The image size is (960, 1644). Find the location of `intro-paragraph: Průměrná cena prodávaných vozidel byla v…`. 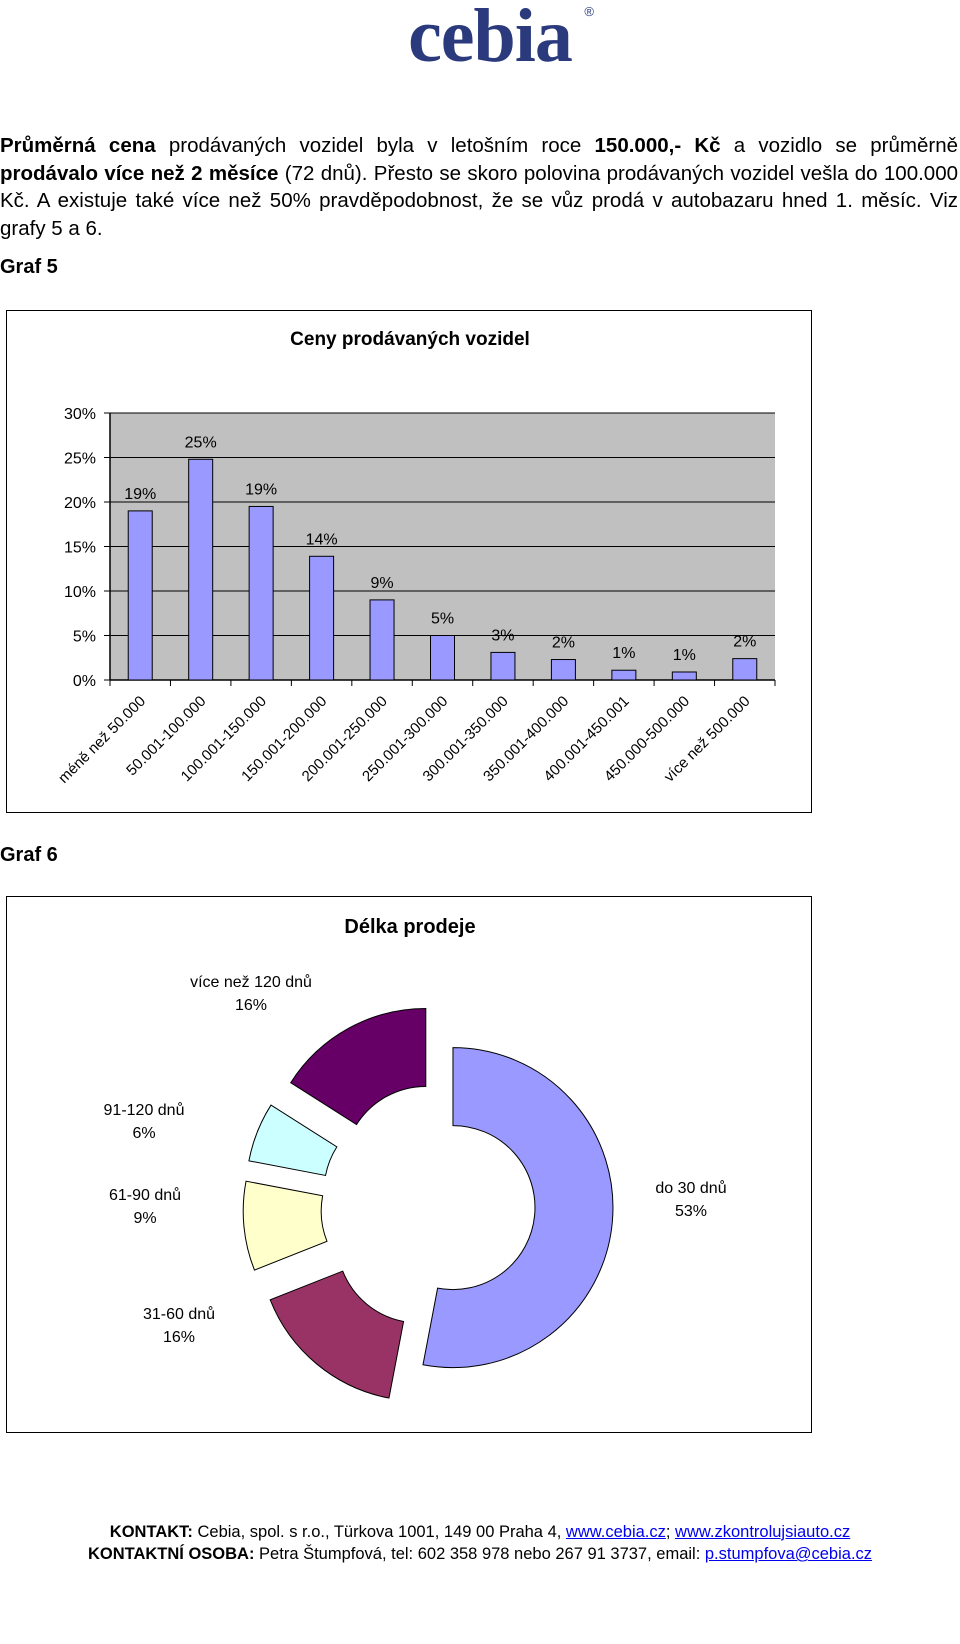

intro-paragraph: Průměrná cena prodávaných vozidel byla v… is located at coordinates (479, 187).